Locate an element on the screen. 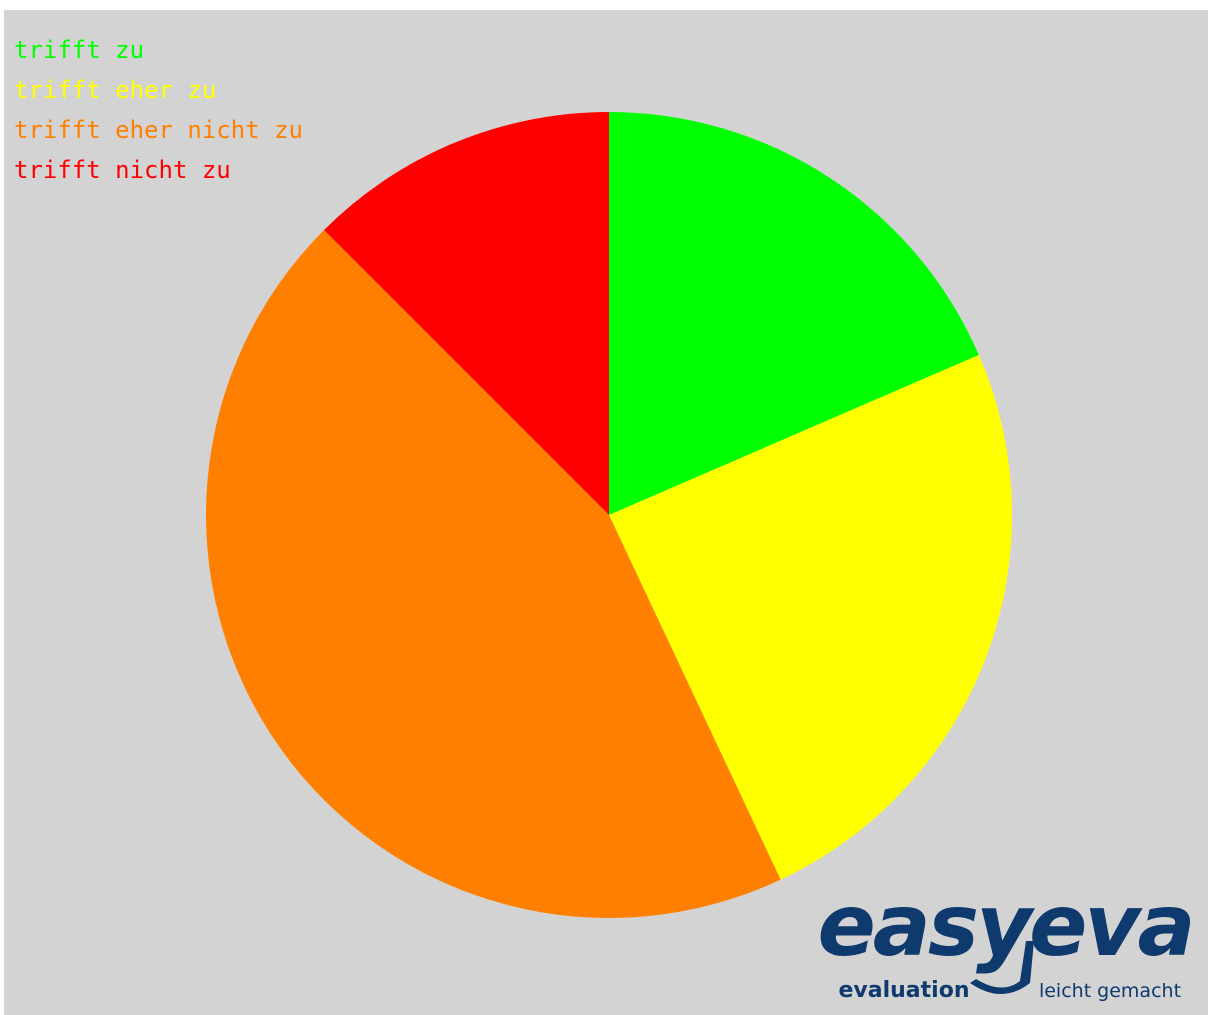  pie-slice-trifft-nicht-zu is located at coordinates (466, 313).